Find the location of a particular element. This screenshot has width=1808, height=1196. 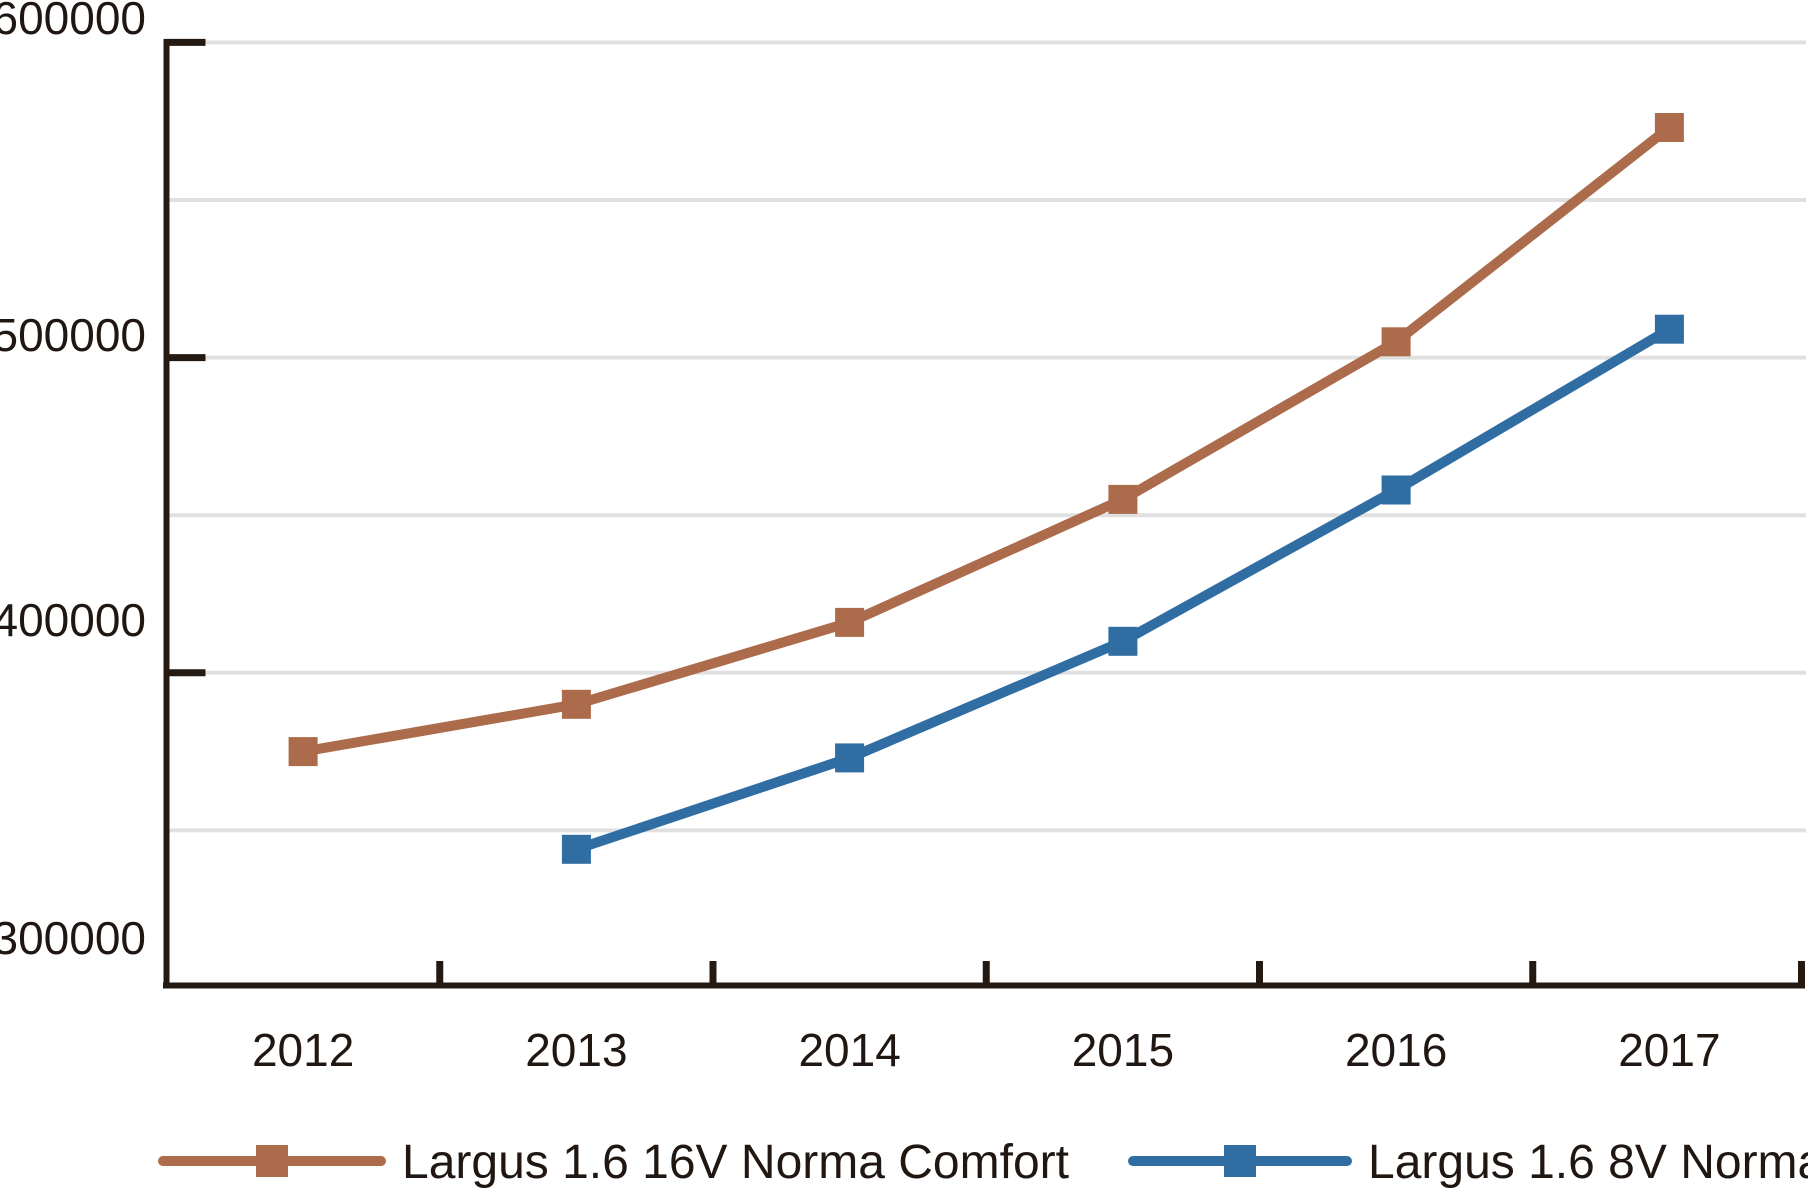

x-tick-label: 2017 is located at coordinates (1669, 1050).